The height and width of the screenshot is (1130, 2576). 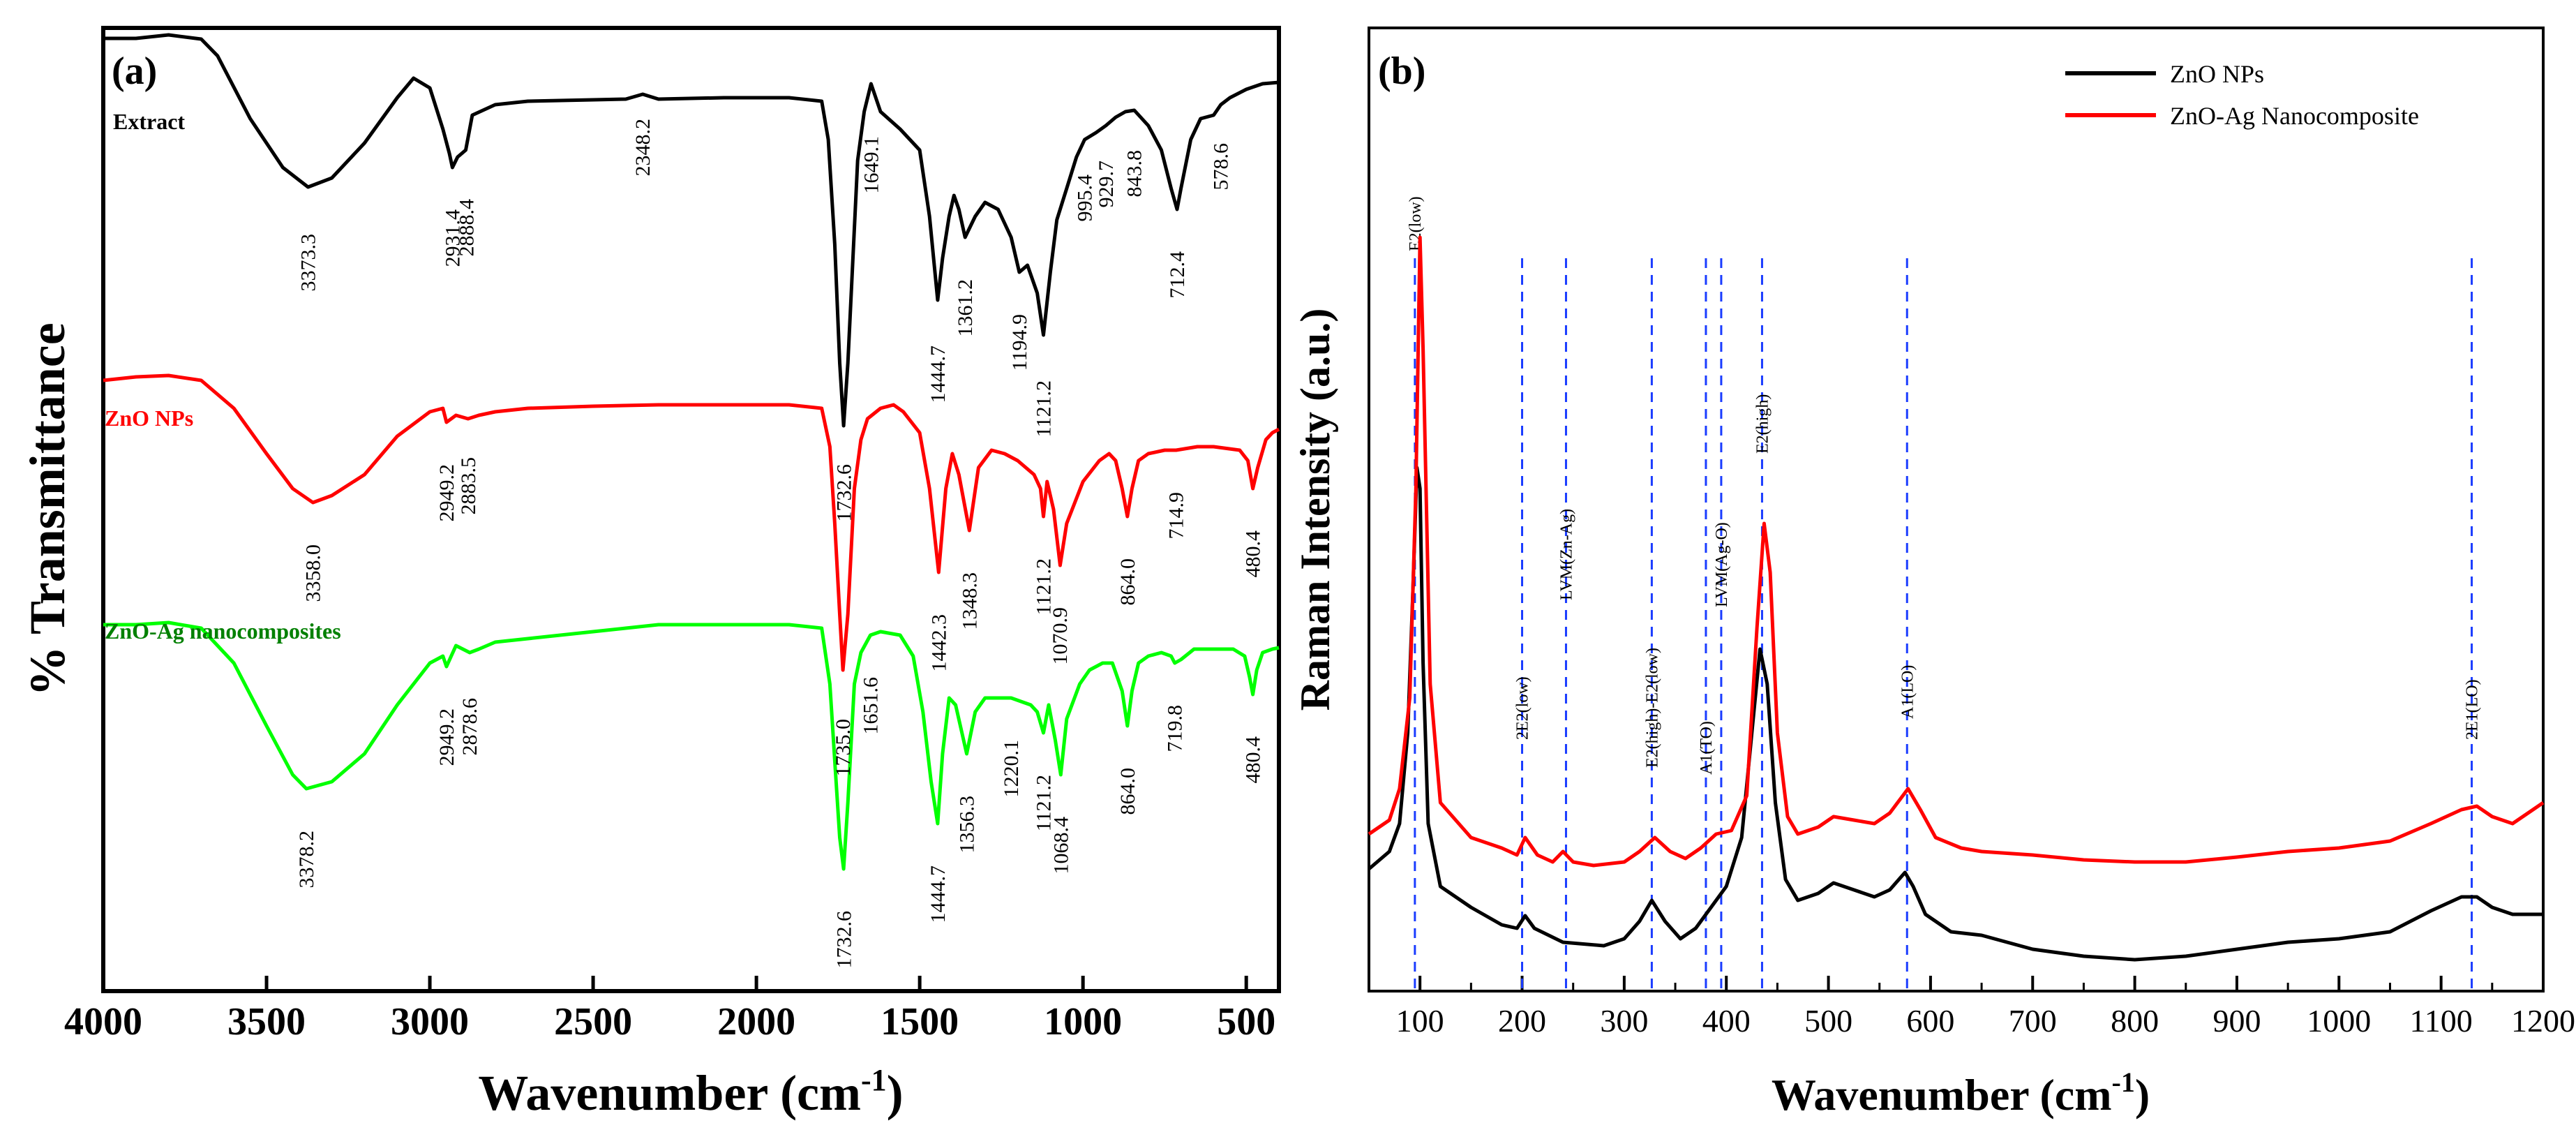 I want to click on x-tick-label: 300, so click(x=1624, y=1021).